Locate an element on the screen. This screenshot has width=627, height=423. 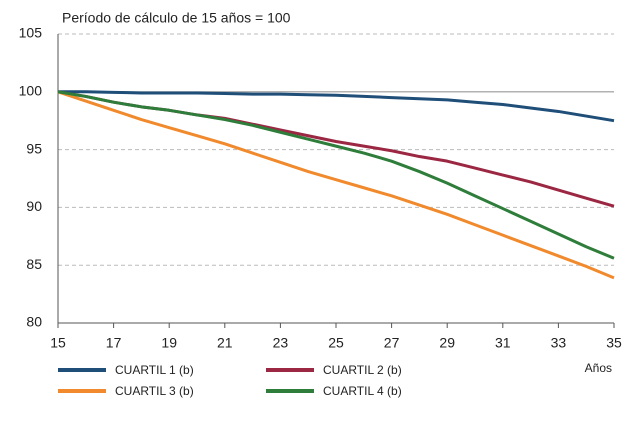
x-tick-label: 21 is located at coordinates (225, 343).